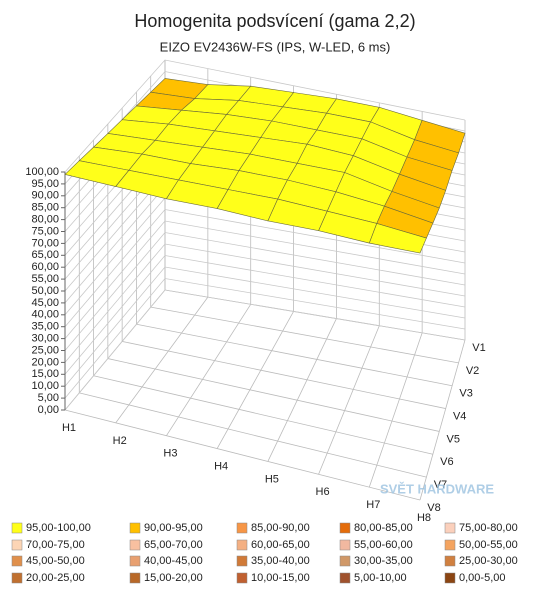 This screenshot has height=589, width=550. I want to click on y-tick-label: V5, so click(453, 439).